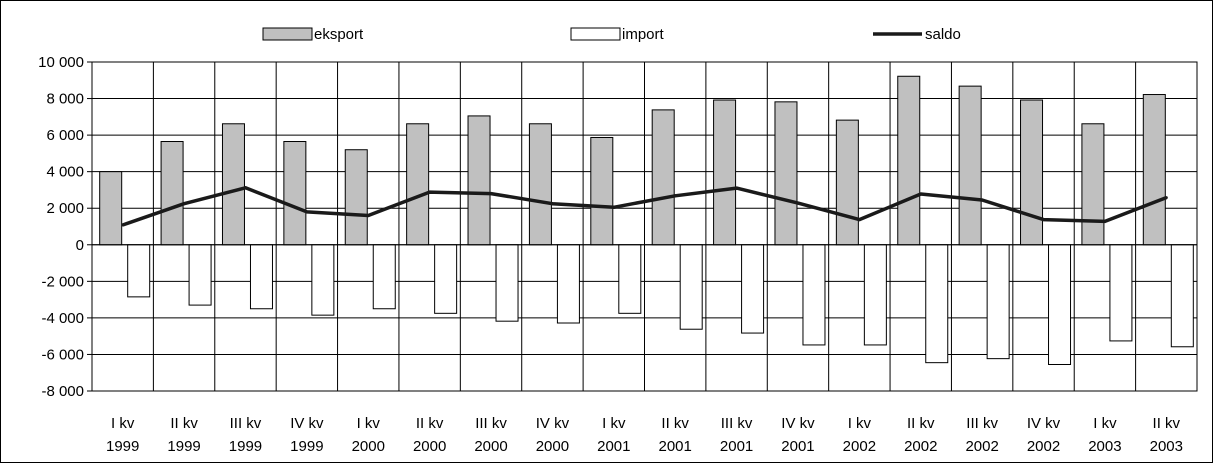 Image resolution: width=1213 pixels, height=467 pixels. I want to click on y-tick-label: -8 000, so click(62, 391).